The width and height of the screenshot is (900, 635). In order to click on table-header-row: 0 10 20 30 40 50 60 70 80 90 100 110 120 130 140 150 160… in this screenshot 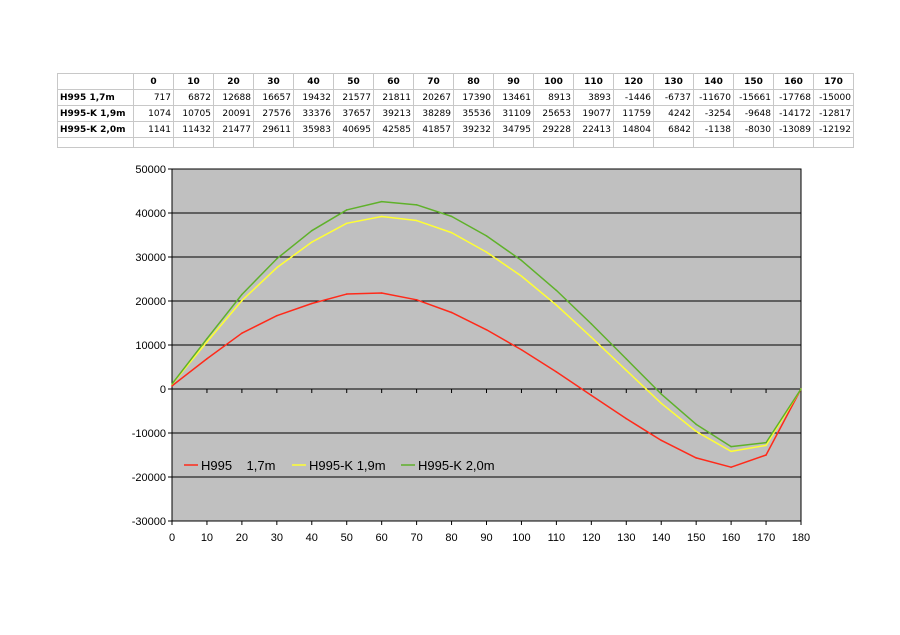, I will do `click(455, 81)`.